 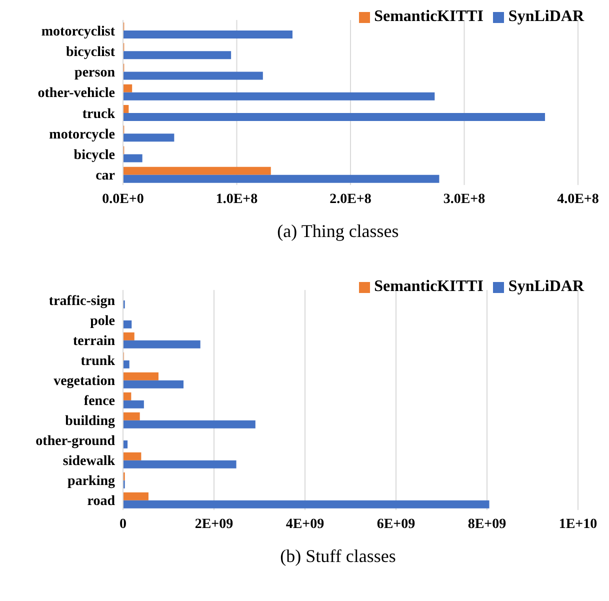 I want to click on y-tick-label: car, so click(x=105, y=176).